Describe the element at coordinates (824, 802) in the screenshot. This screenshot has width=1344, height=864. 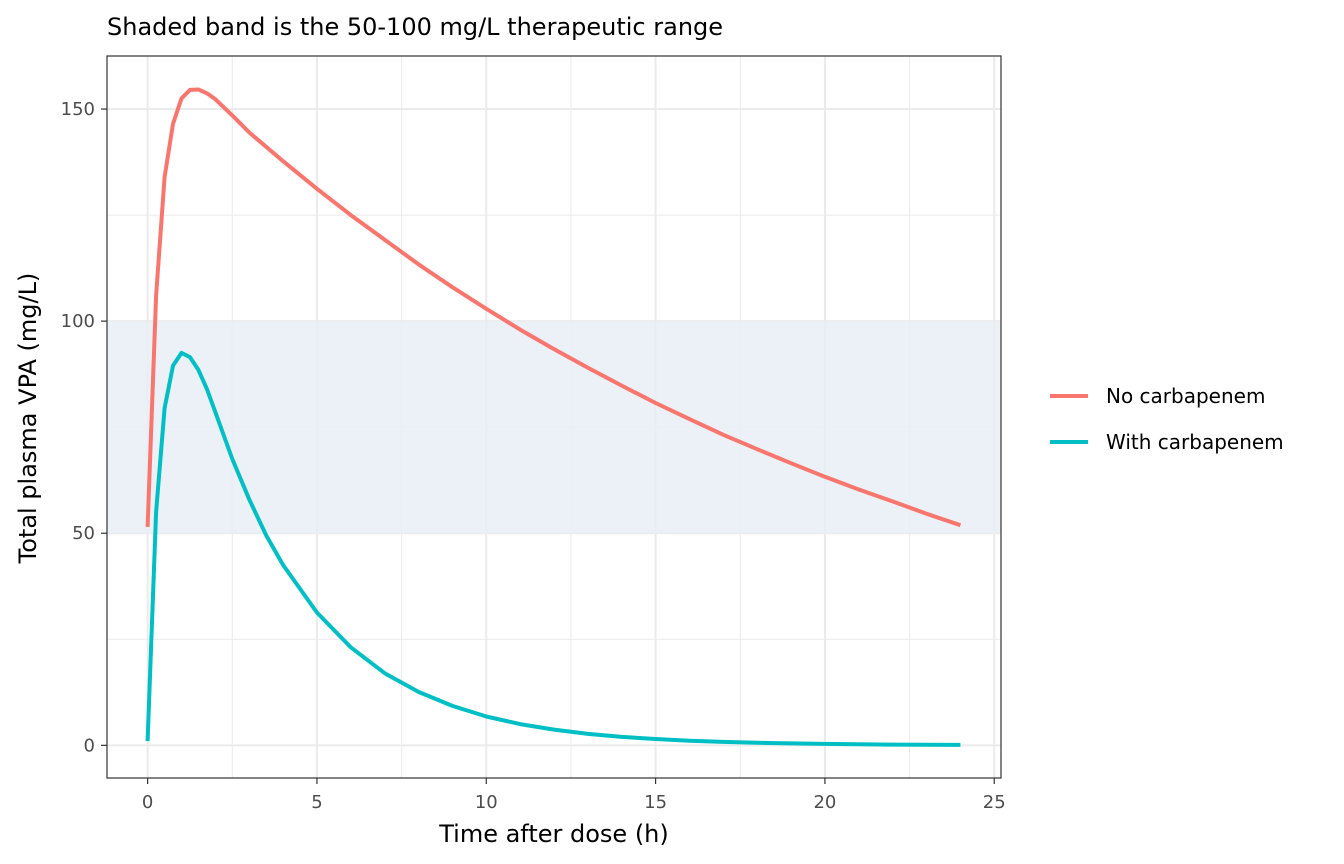
I see `x-tick-label: 20` at that location.